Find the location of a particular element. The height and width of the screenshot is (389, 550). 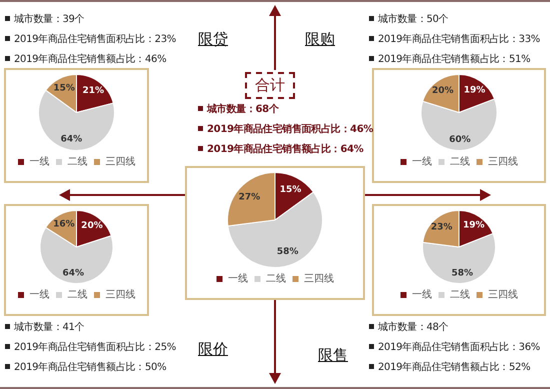

chart-title: 合计 is located at coordinates (270, 85).